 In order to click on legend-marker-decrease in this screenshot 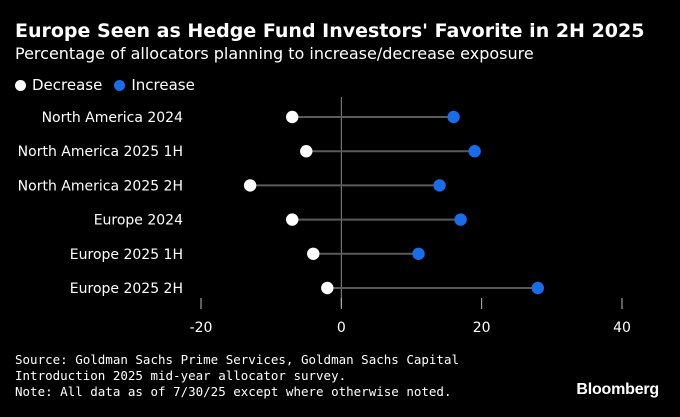, I will do `click(20, 85)`.